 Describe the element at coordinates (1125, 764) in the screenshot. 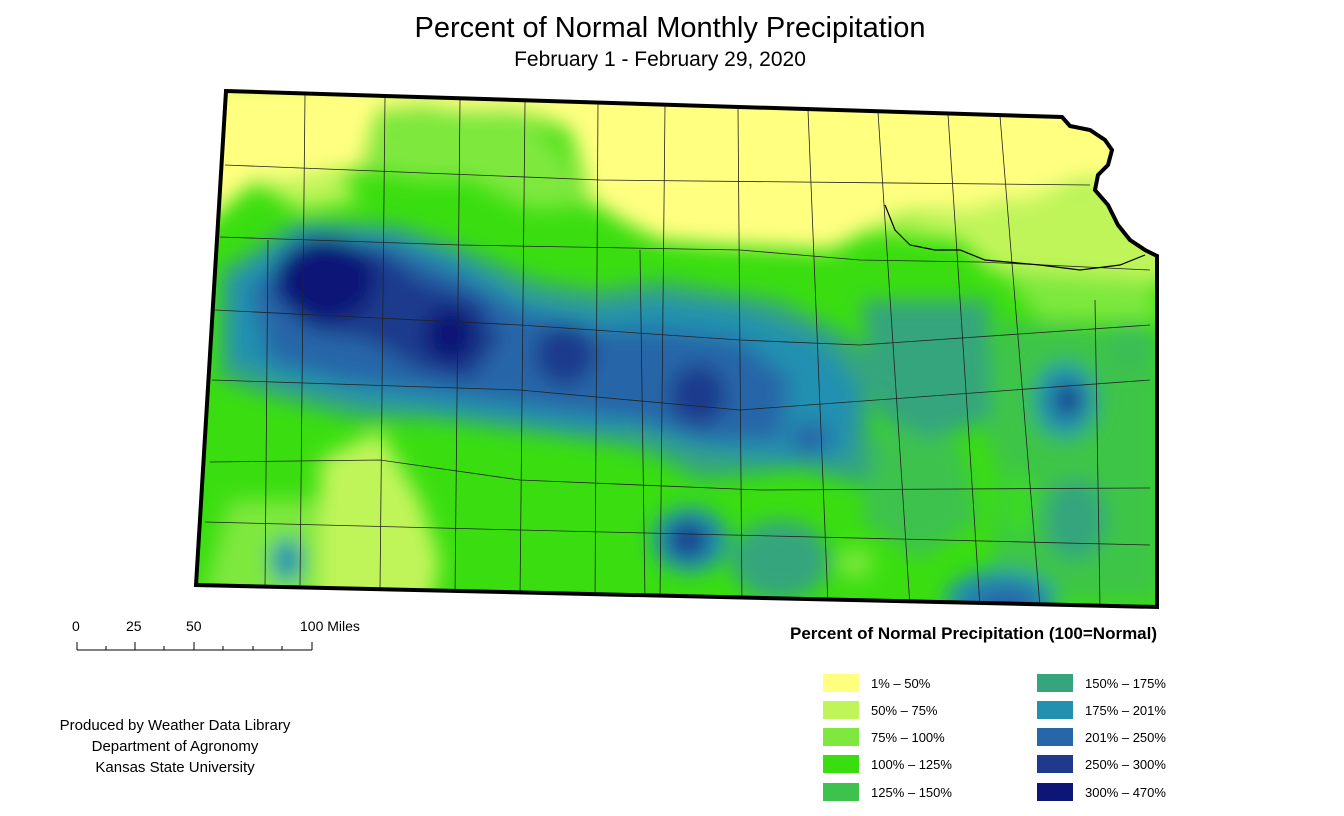

I see `legend-label: 250% – 300%` at that location.